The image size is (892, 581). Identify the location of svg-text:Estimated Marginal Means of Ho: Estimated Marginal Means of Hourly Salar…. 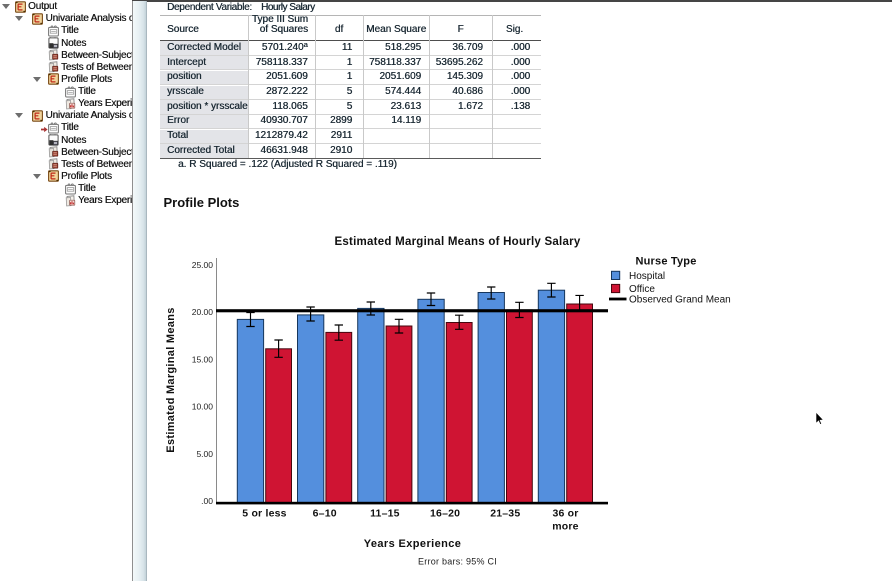
(457, 242).